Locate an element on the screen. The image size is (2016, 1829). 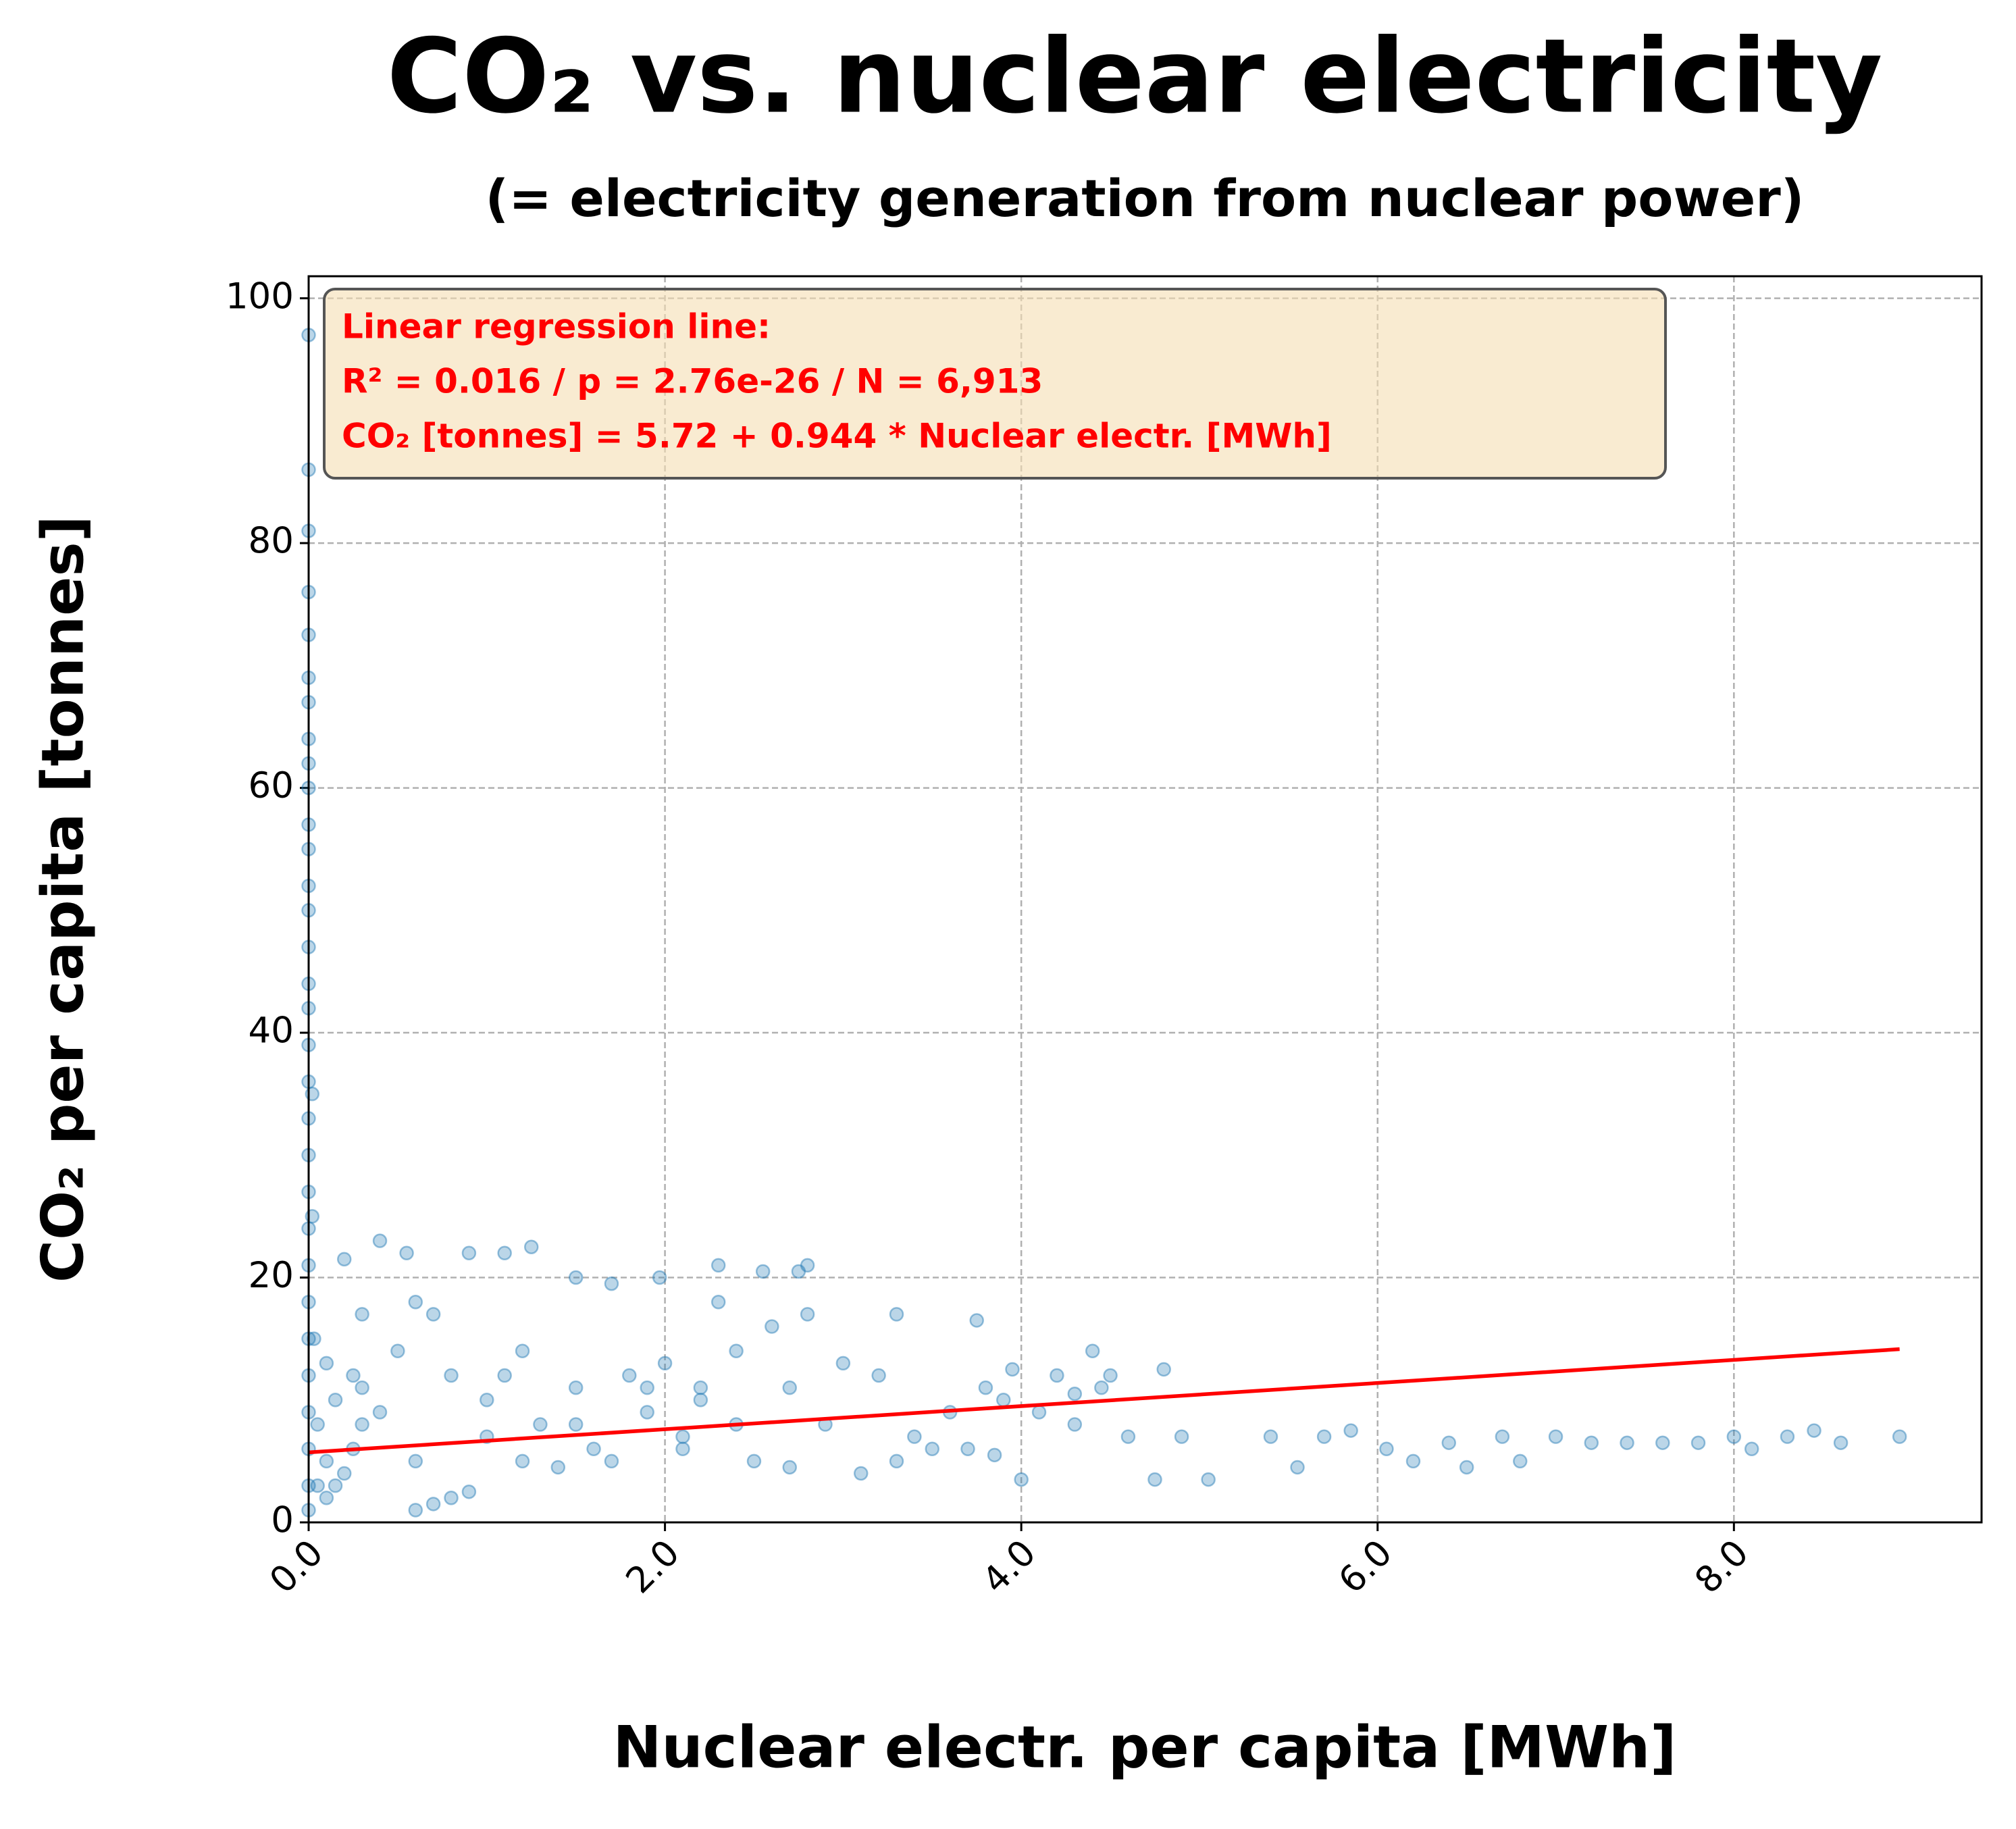
x-tick-label: 2.0 is located at coordinates (653, 1566).